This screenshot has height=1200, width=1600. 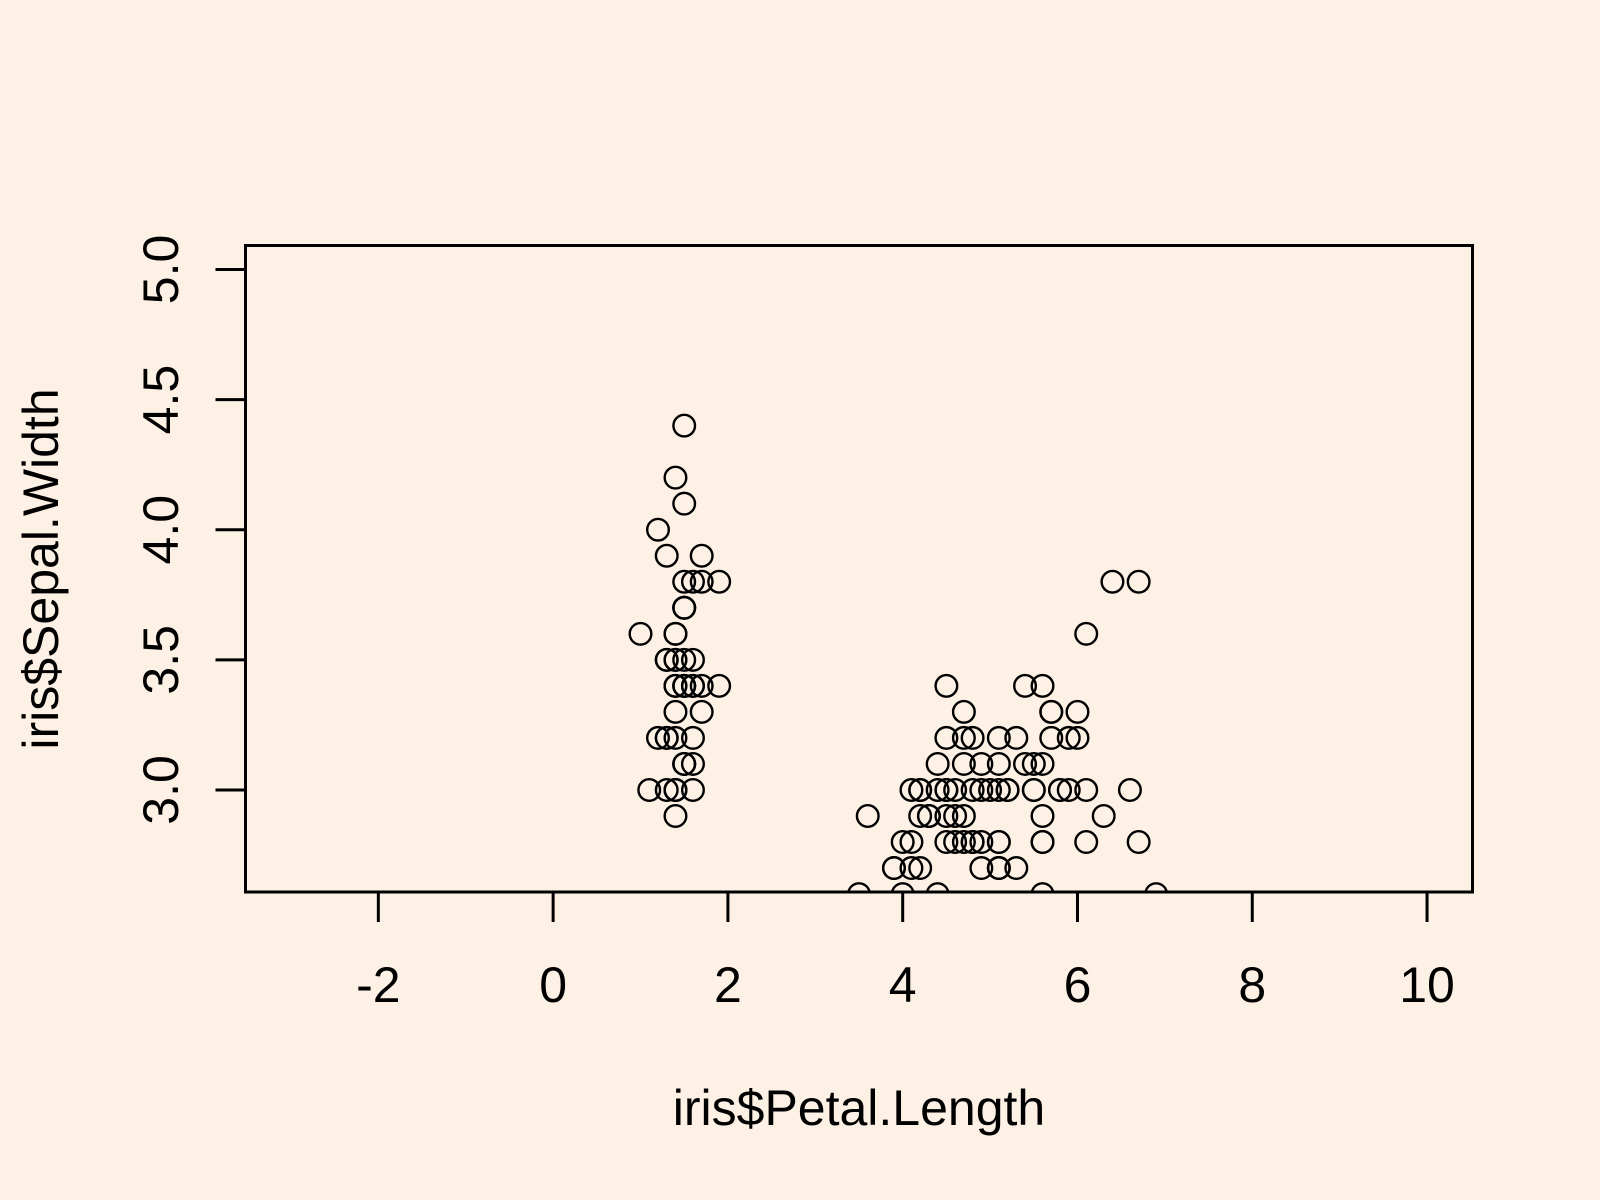 I want to click on x-axis-title: iris$Petal.Length, so click(x=859, y=1108).